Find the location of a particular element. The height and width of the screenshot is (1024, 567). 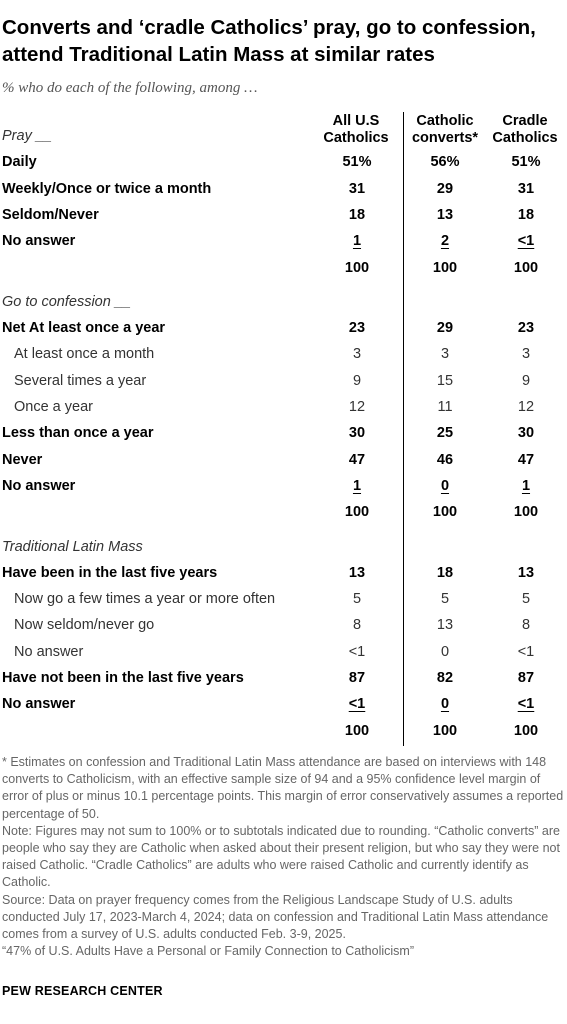

table-row: Net At least once a year 23 29 23 is located at coordinates (283, 331).